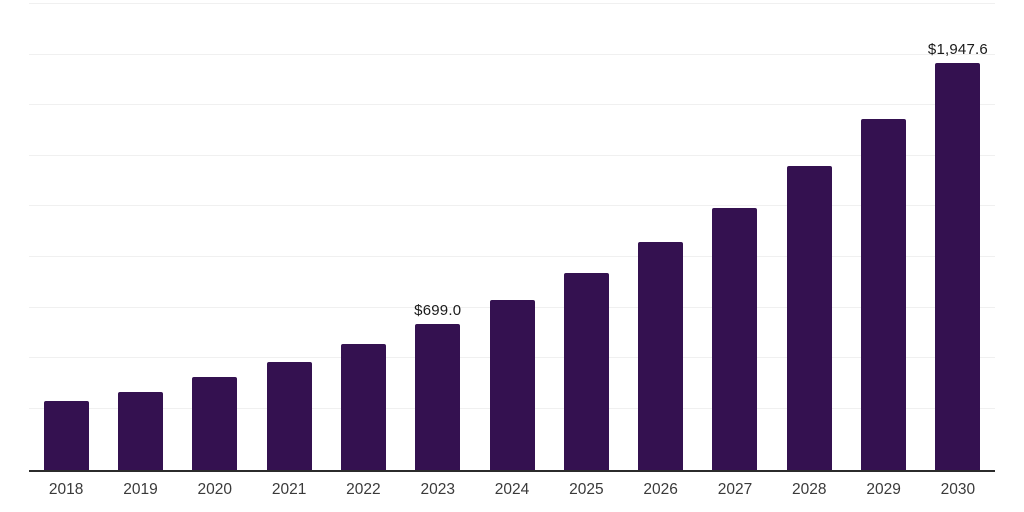  Describe the element at coordinates (586, 235) in the screenshot. I see `bar-group-2025` at that location.